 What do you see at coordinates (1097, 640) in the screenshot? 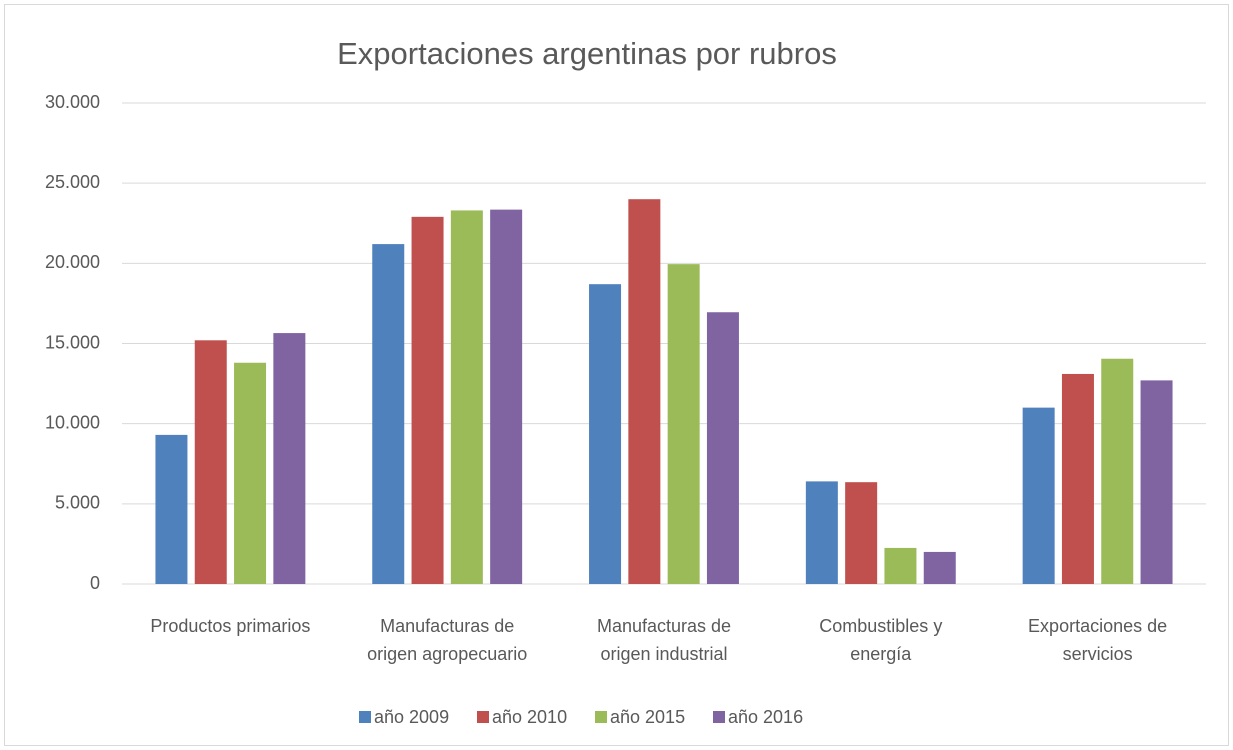
I see `x-tick-label: Exportaciones de servicios` at bounding box center [1097, 640].